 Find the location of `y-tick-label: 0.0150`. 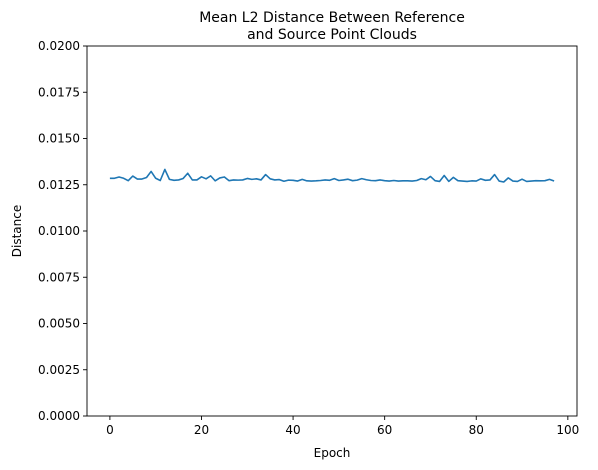

y-tick-label: 0.0150 is located at coordinates (59, 139).